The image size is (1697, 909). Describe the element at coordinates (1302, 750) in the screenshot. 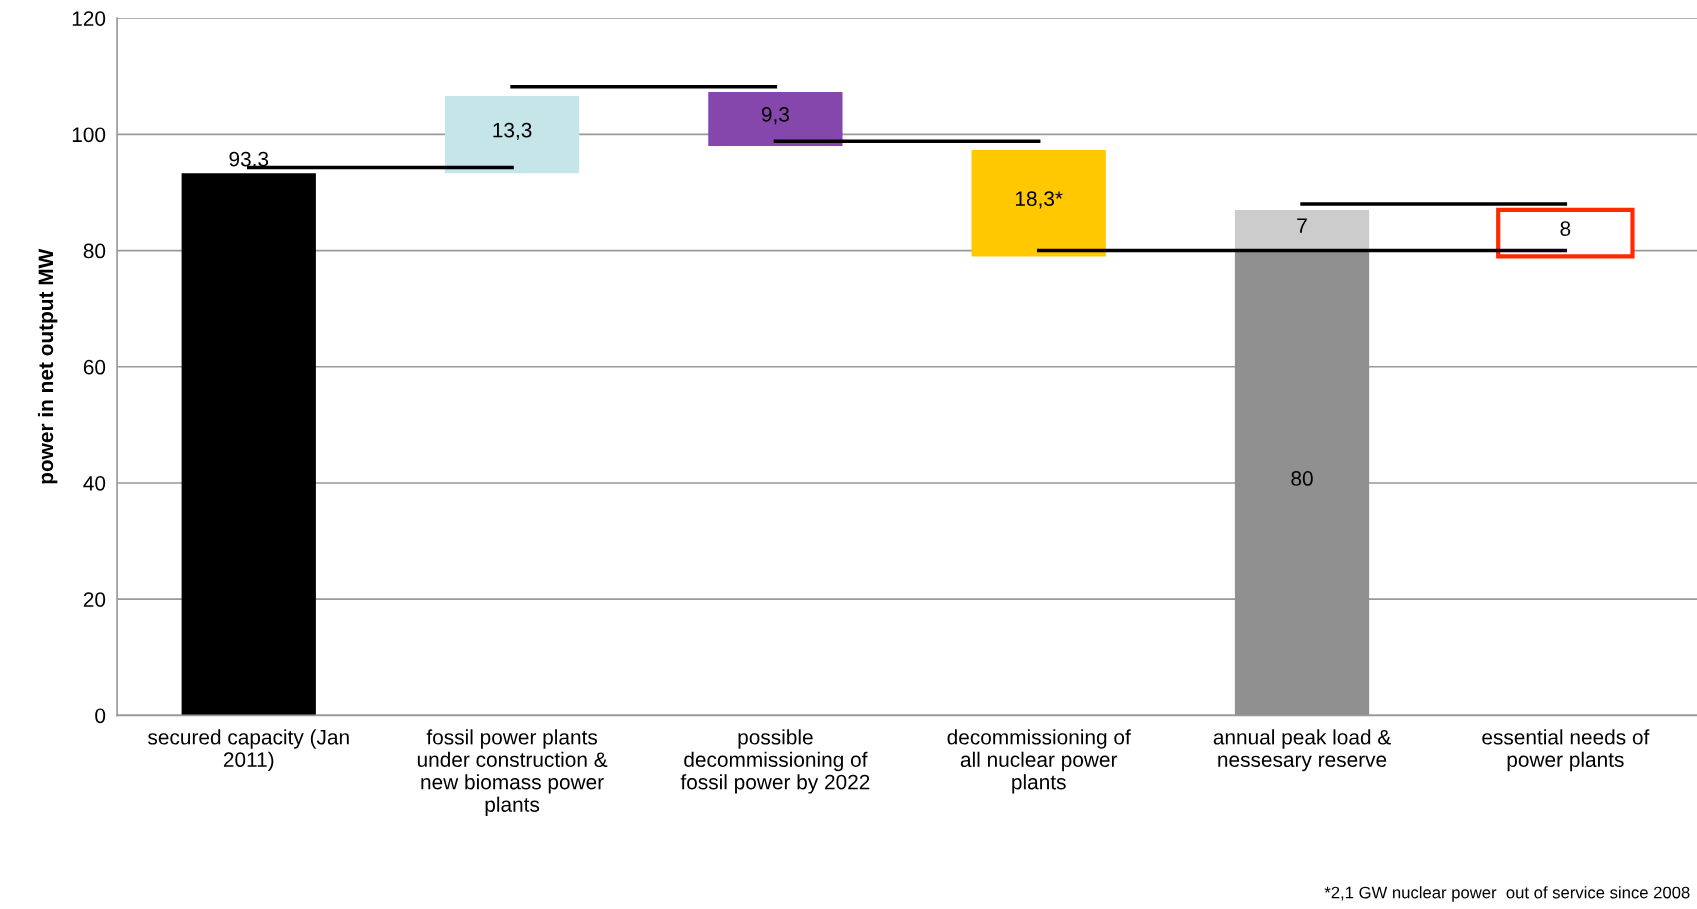

I see `x-tick-label: annual peak load & nessesary reserve` at that location.